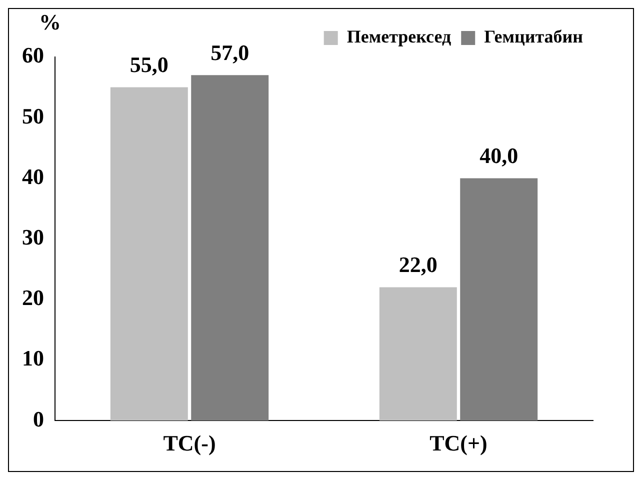 The height and width of the screenshot is (479, 642). Describe the element at coordinates (534, 36) in the screenshot. I see `legend-label: Гемцитабин` at that location.